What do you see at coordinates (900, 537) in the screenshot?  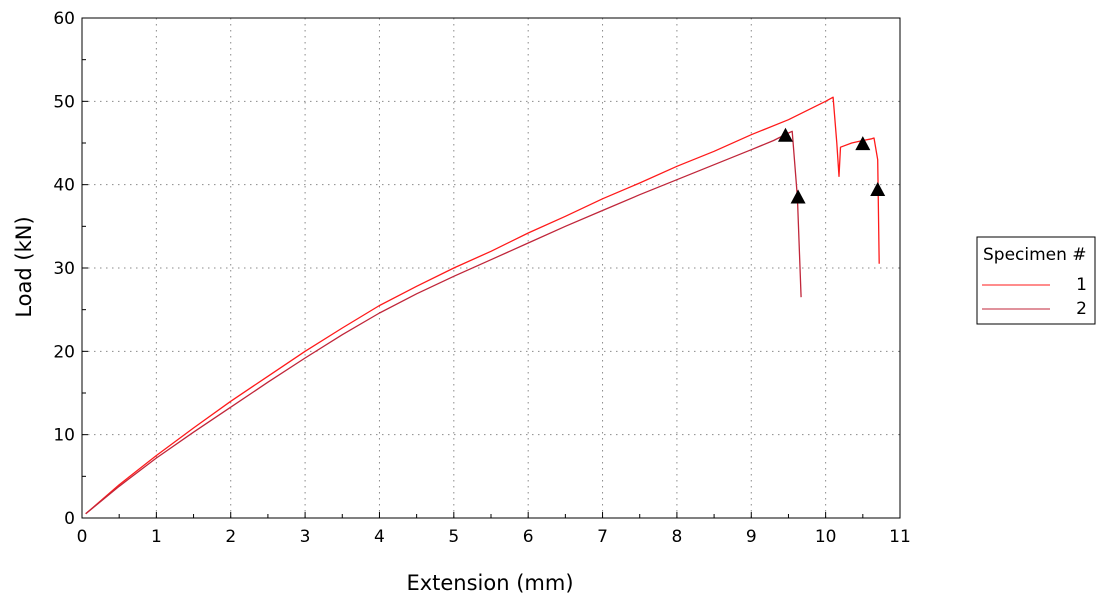 I see `x-tick-label: 11` at bounding box center [900, 537].